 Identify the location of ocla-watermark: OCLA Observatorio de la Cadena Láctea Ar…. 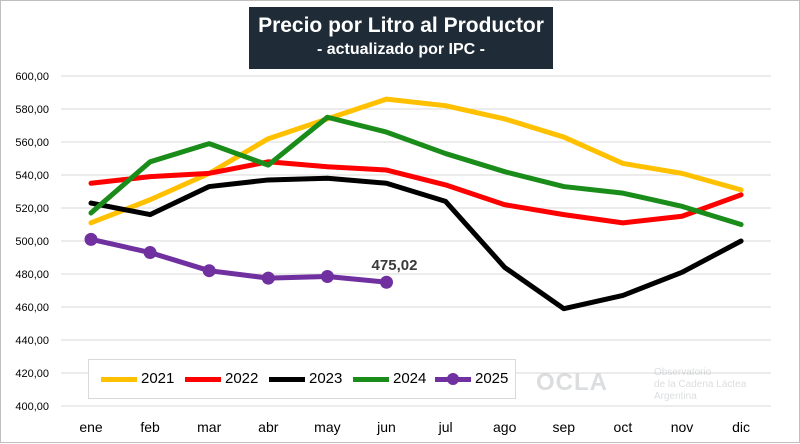
(641, 386).